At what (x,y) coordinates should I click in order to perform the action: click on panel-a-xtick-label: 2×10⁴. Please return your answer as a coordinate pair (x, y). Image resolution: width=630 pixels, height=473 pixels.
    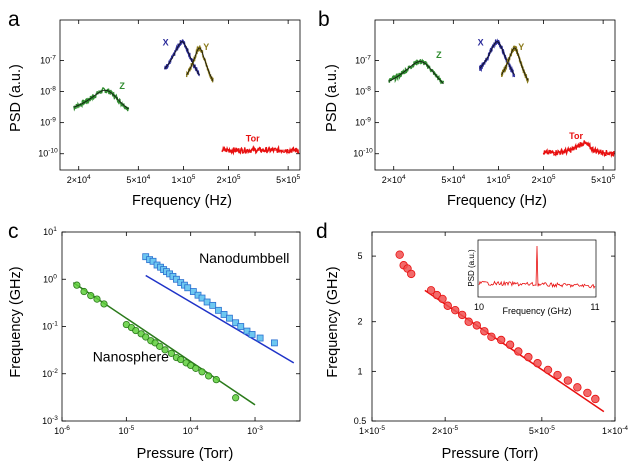
    Looking at the image, I should click on (79, 179).